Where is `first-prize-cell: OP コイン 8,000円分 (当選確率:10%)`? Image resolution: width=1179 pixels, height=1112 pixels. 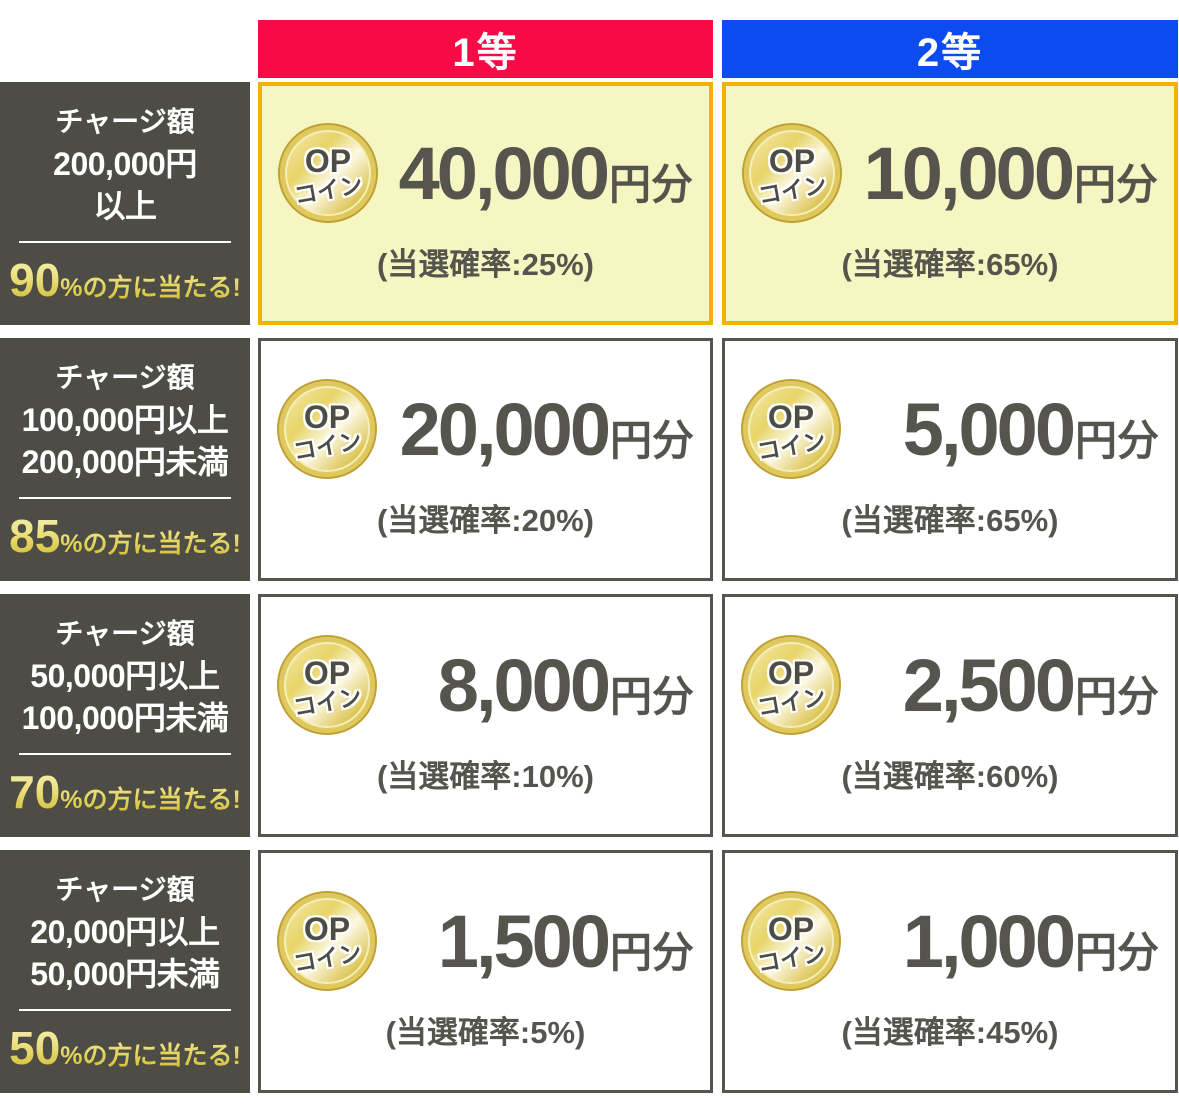
first-prize-cell: OP コイン 8,000円分 (当選確率:10%) is located at coordinates (485, 715).